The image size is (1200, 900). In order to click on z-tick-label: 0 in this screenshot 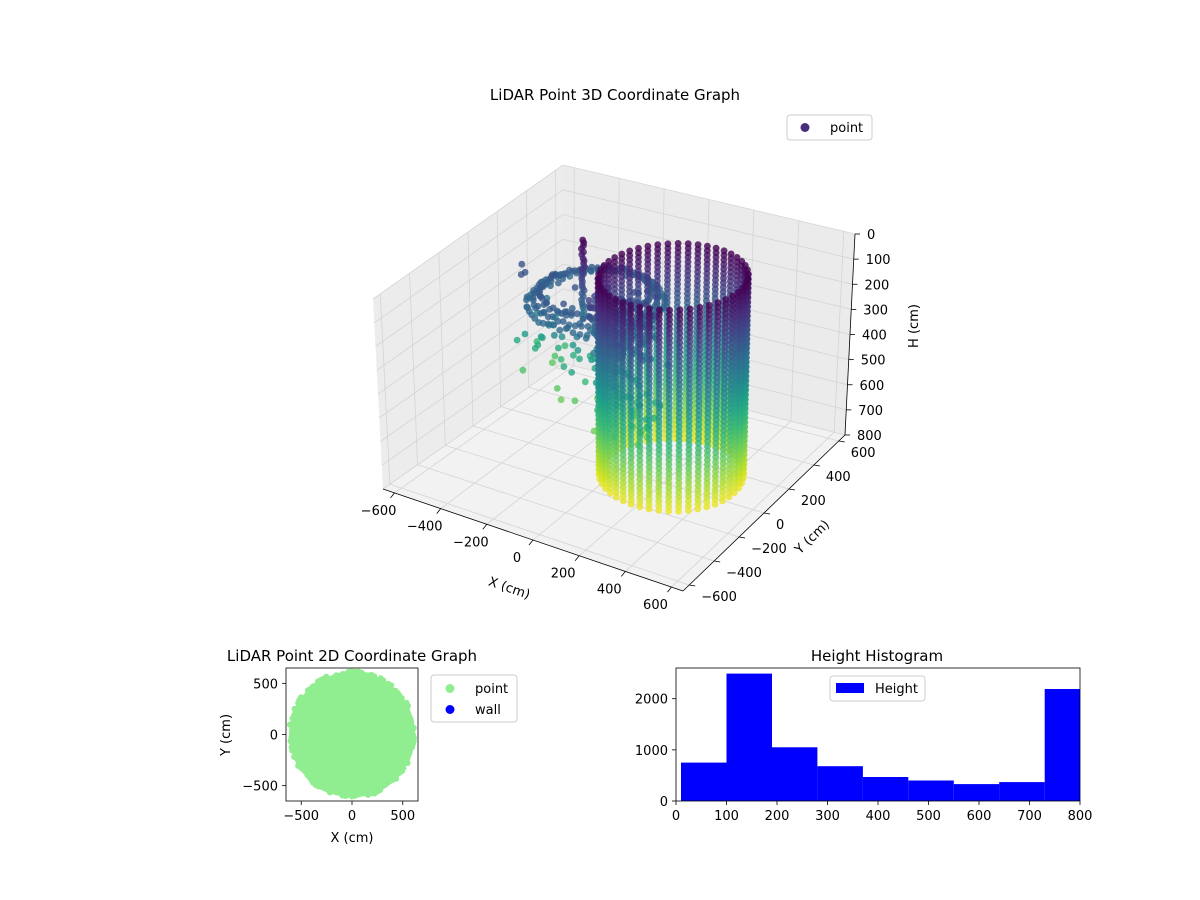, I will do `click(871, 235)`.